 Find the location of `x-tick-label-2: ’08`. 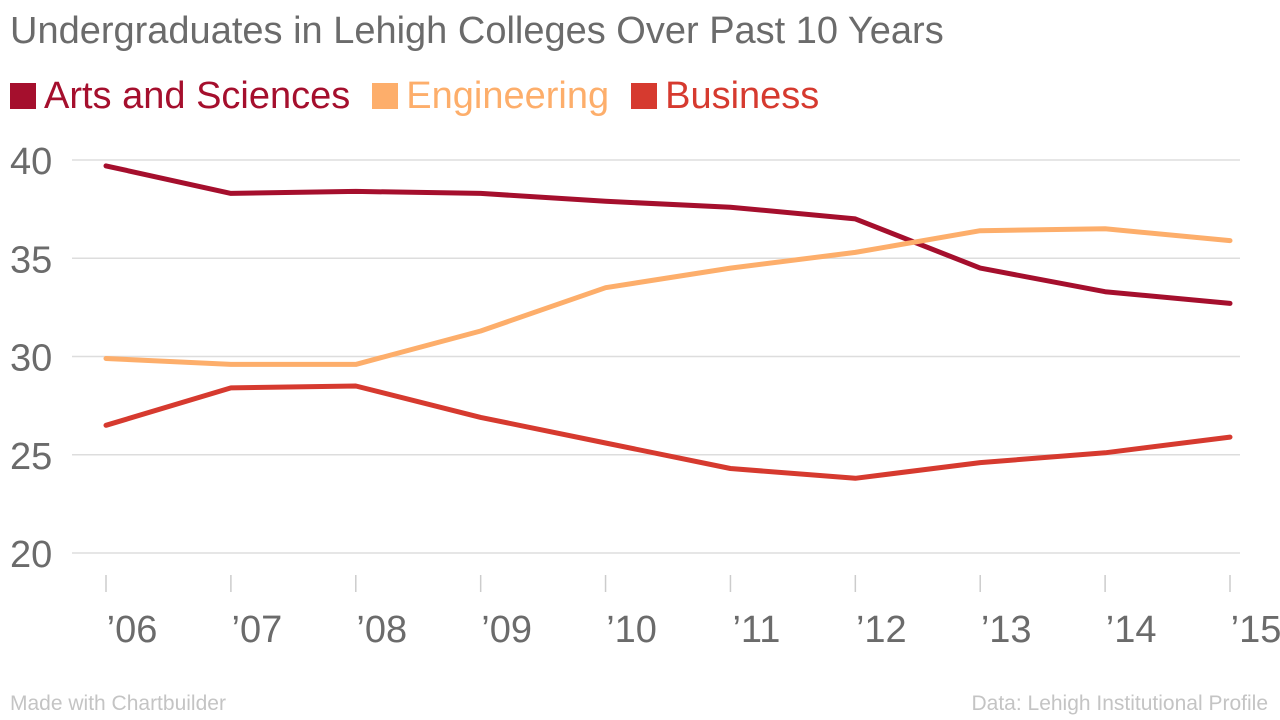

x-tick-label-2: ’08 is located at coordinates (381, 630).